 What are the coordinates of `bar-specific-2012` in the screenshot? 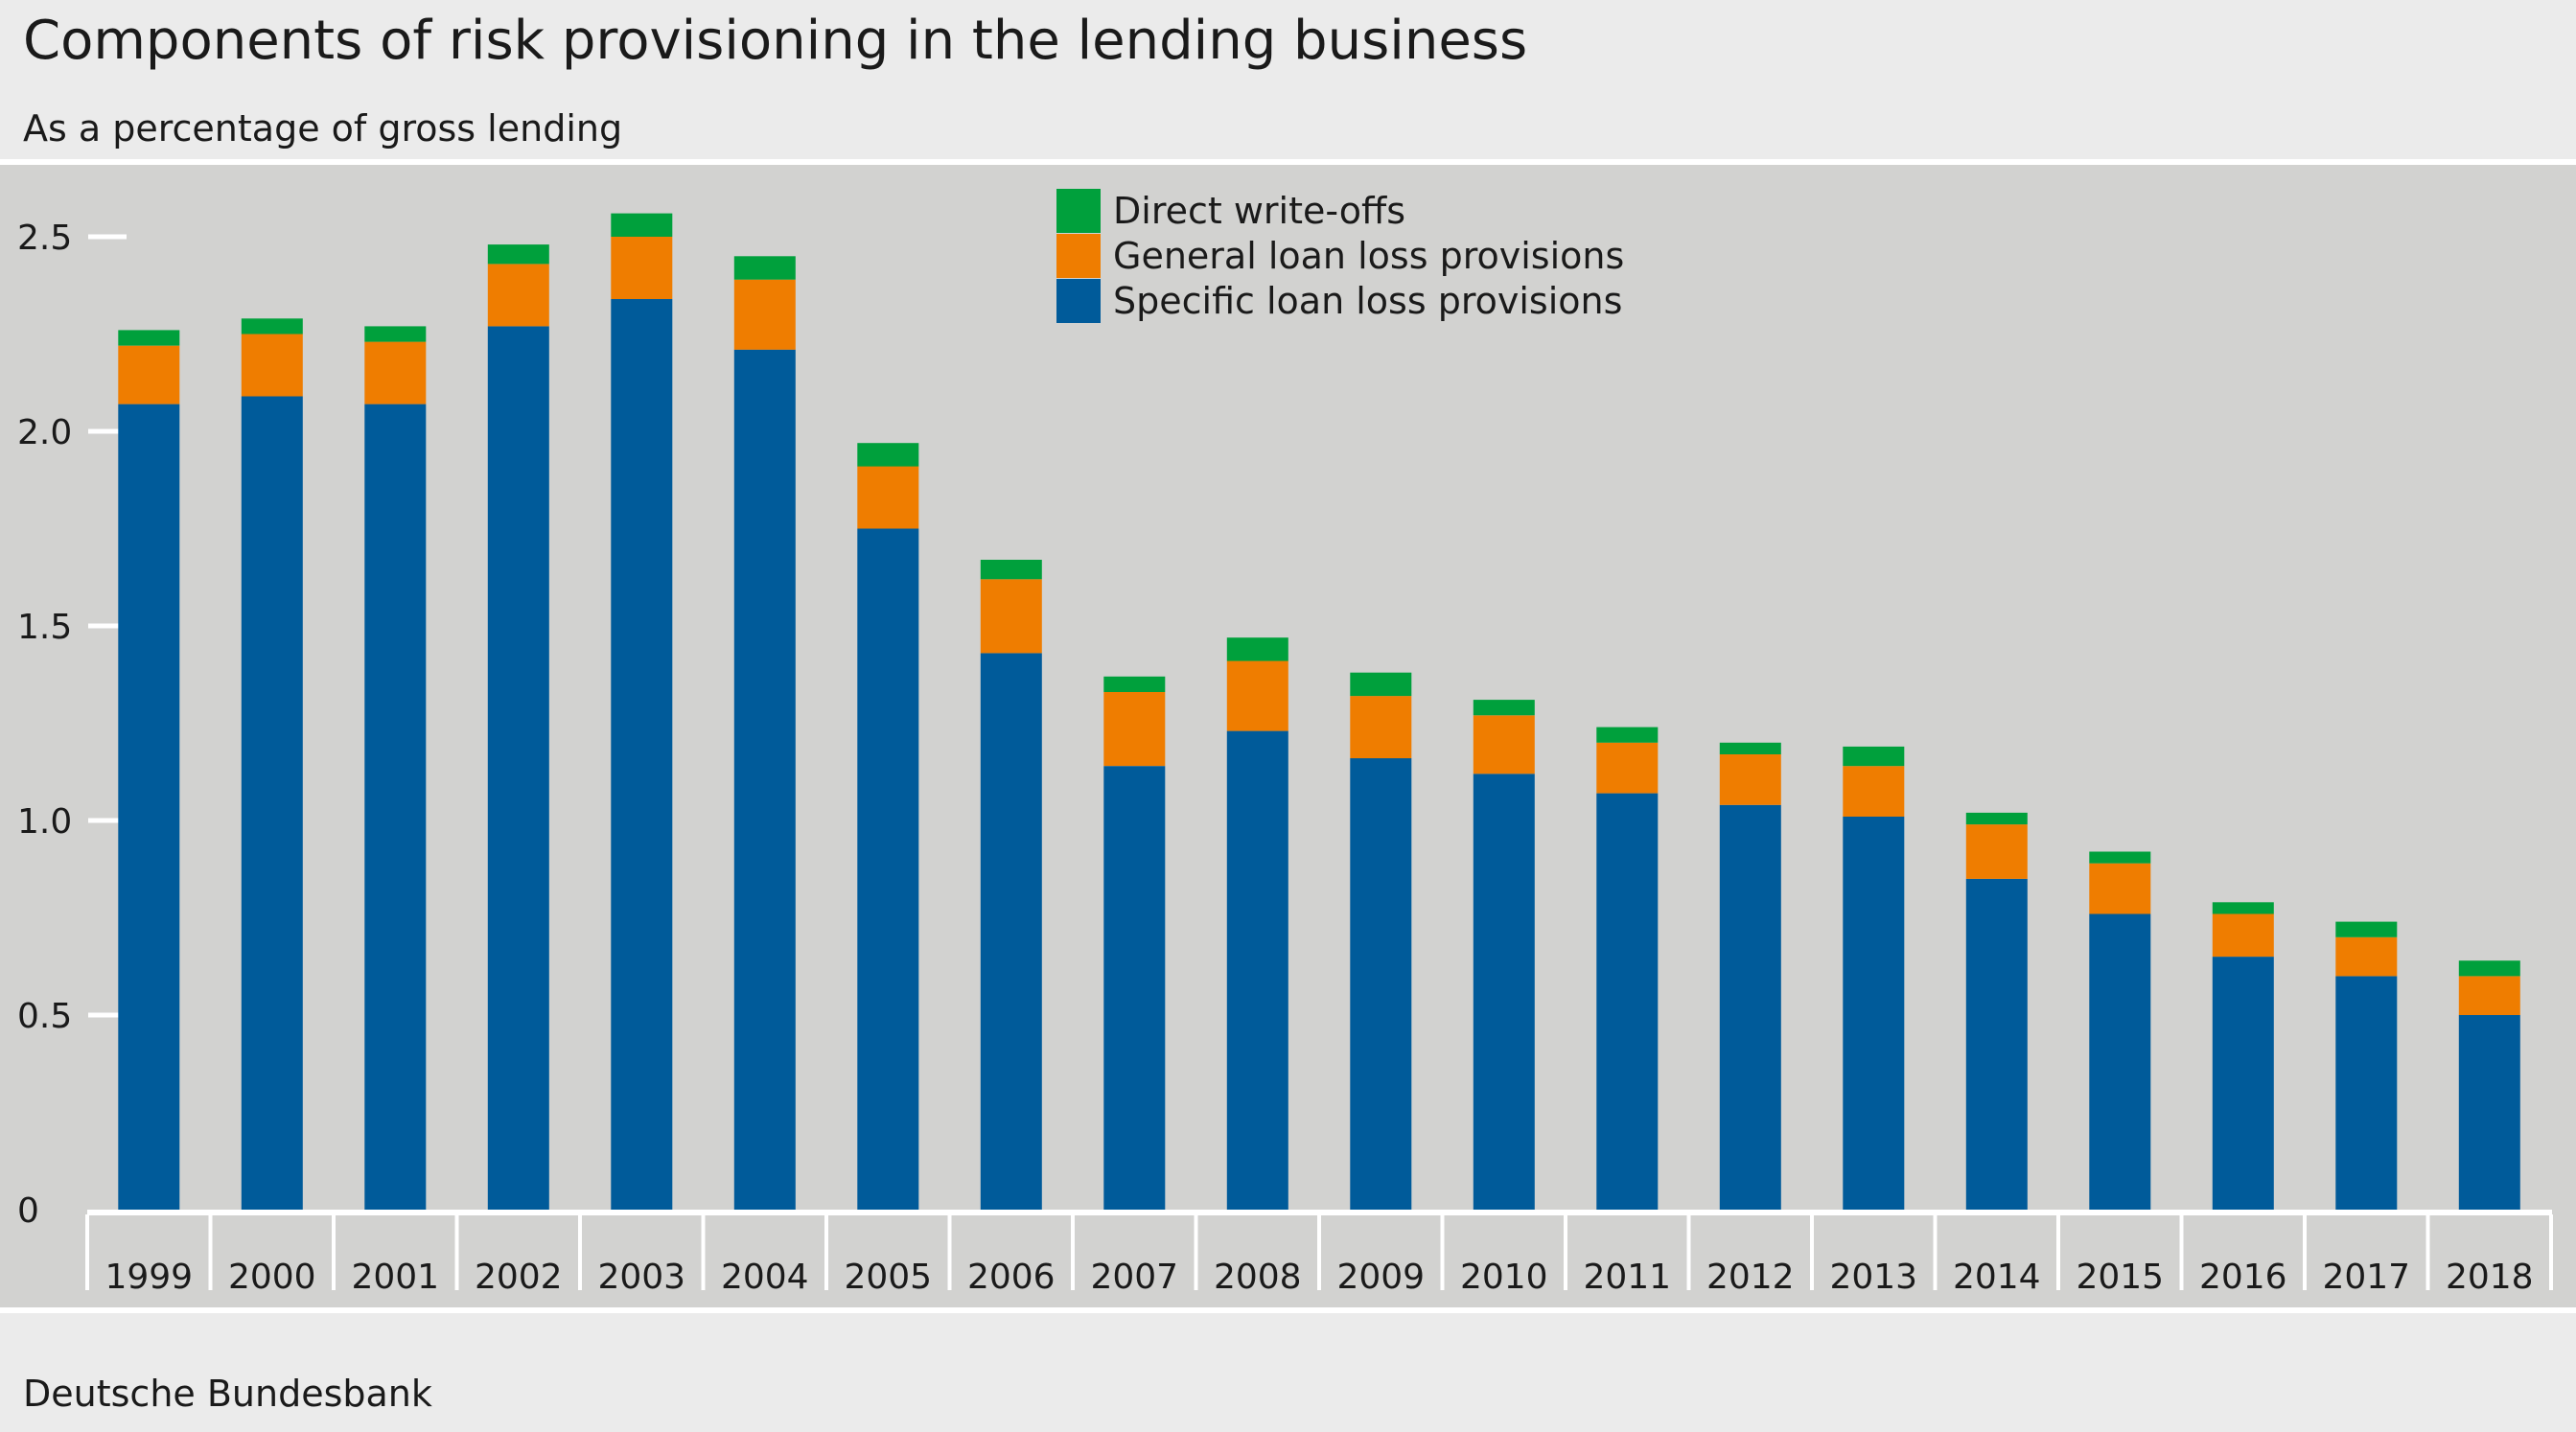 It's located at (1750, 1007).